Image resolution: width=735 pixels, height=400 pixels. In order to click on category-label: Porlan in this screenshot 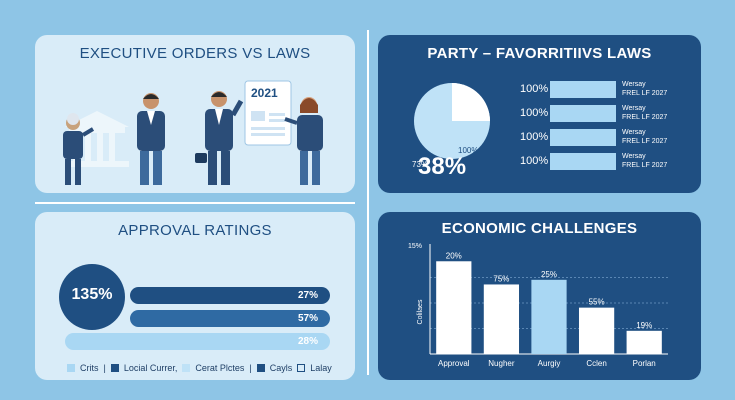, I will do `click(644, 363)`.